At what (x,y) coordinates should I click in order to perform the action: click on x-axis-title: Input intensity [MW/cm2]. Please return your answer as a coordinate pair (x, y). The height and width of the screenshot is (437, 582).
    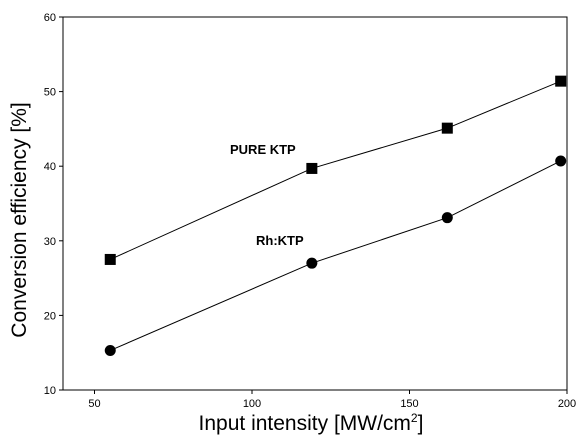
    Looking at the image, I should click on (311, 423).